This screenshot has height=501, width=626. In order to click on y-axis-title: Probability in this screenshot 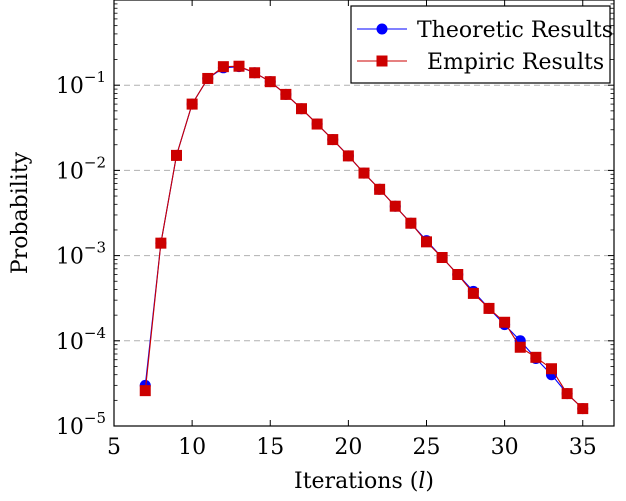, I will do `click(20, 212)`.